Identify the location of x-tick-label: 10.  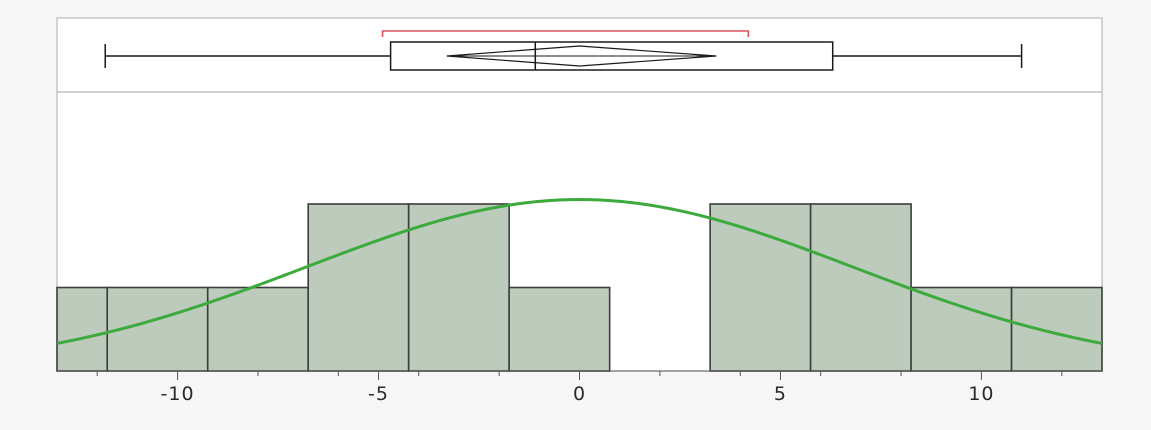
(981, 394).